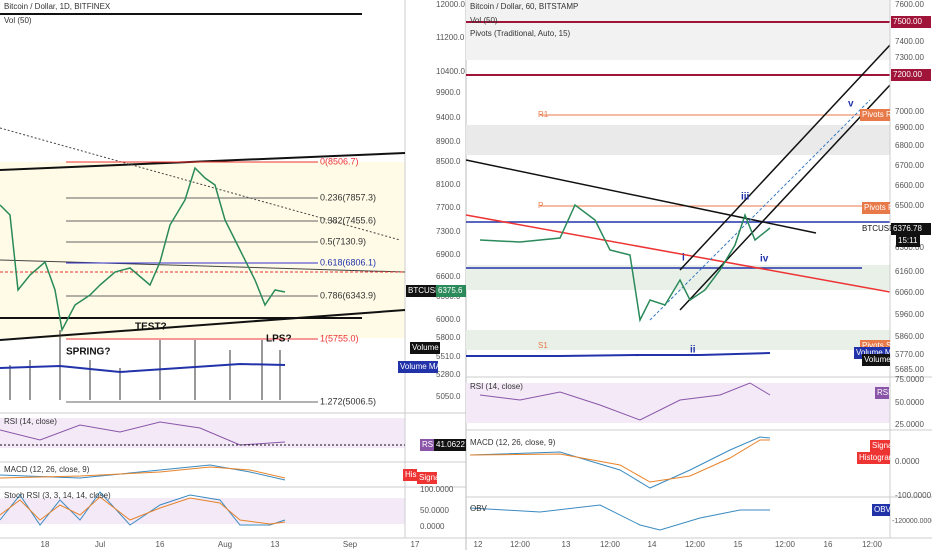  I want to click on countdown-tag-bg, so click(908, 241).